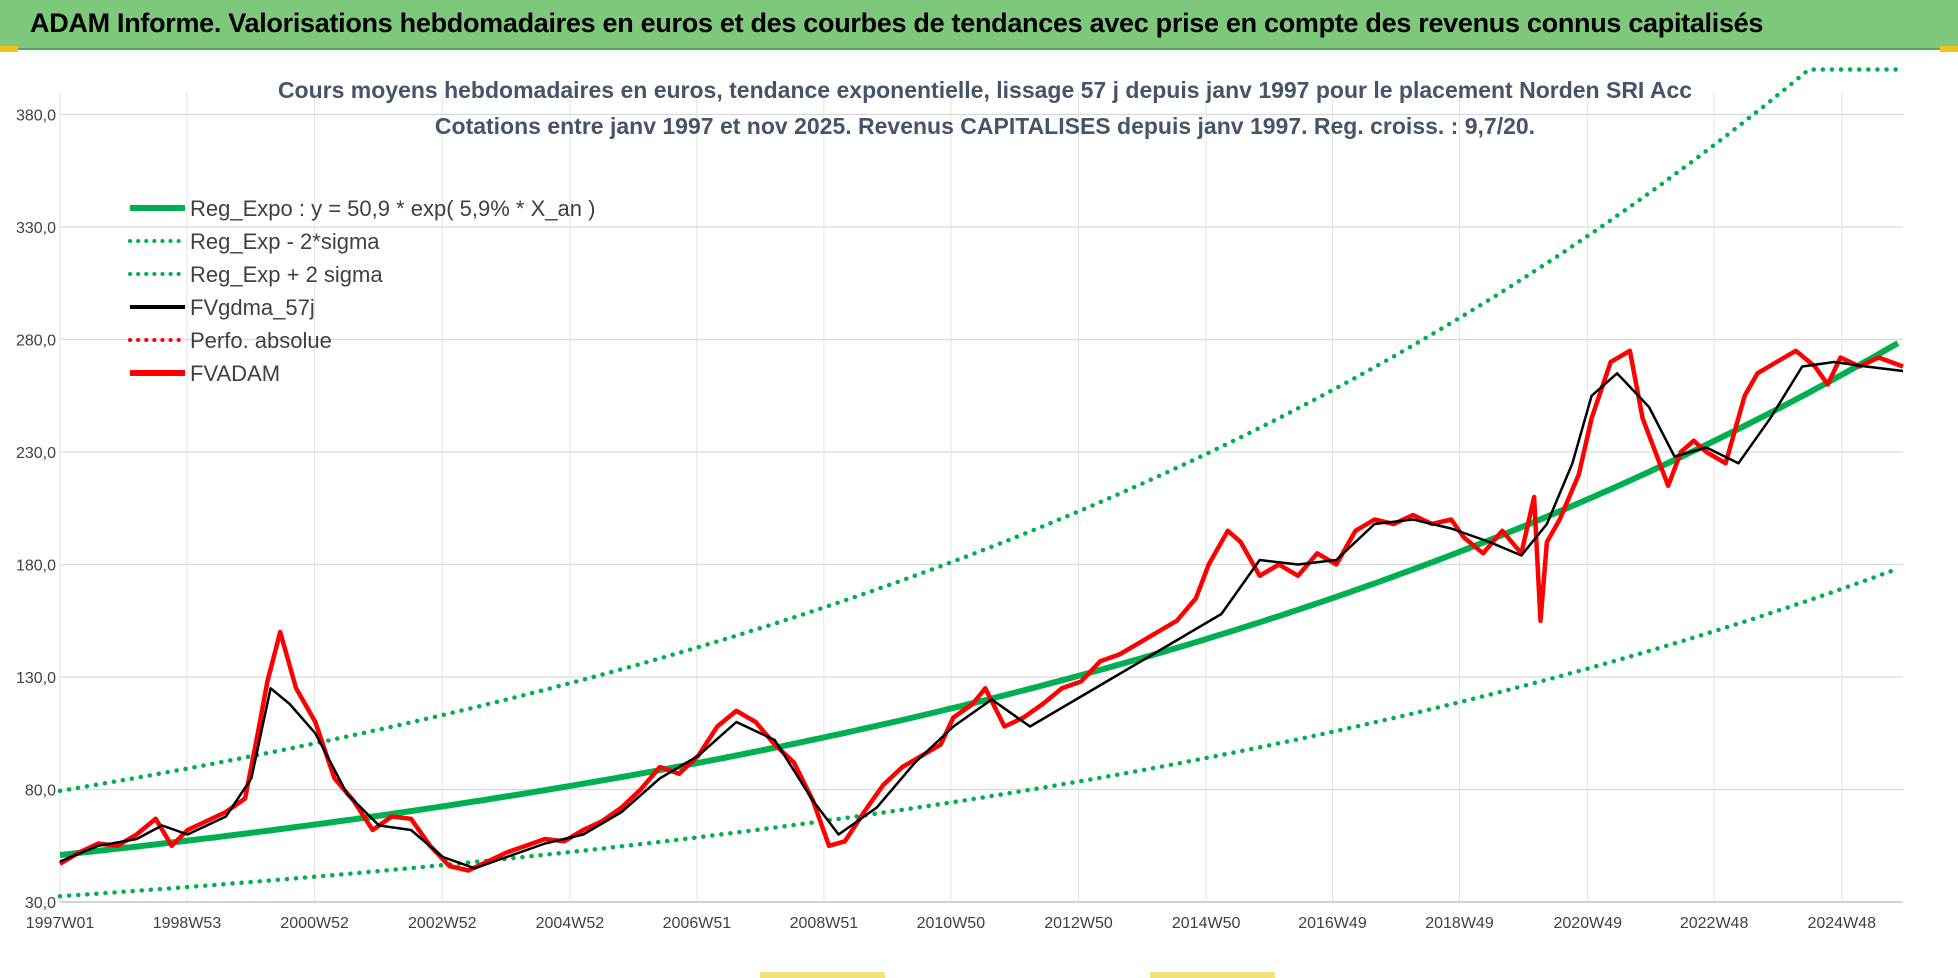 The image size is (1958, 978). I want to click on x-tick-label: 2024W48, so click(1841, 923).